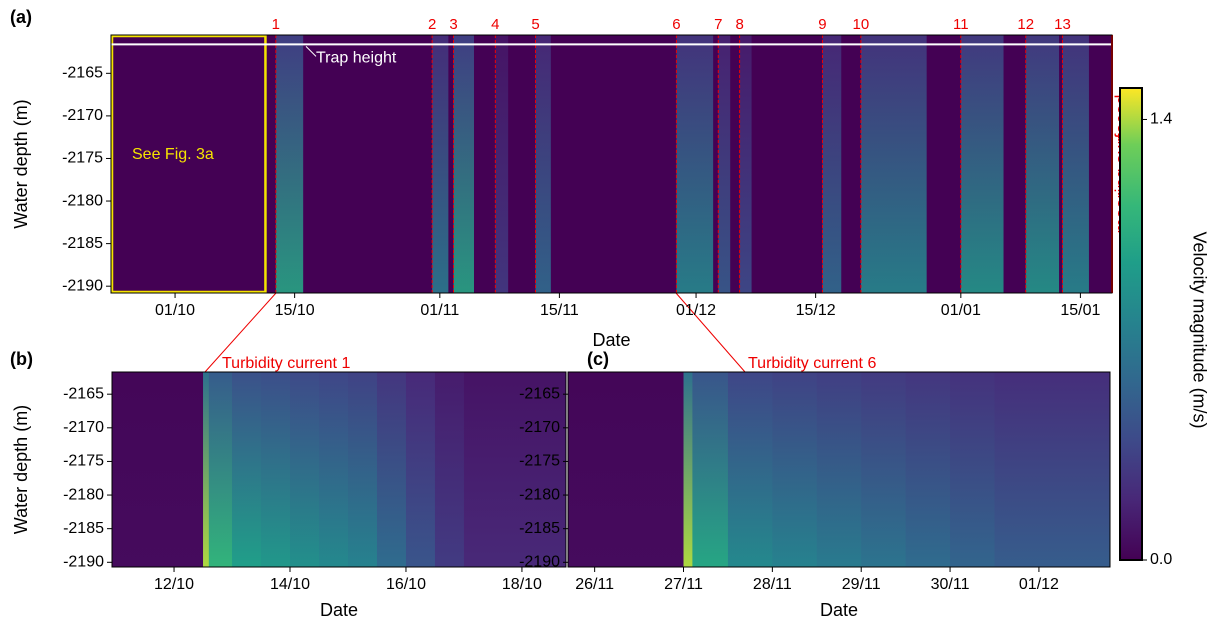  What do you see at coordinates (1131, 324) in the screenshot?
I see `colorbar` at bounding box center [1131, 324].